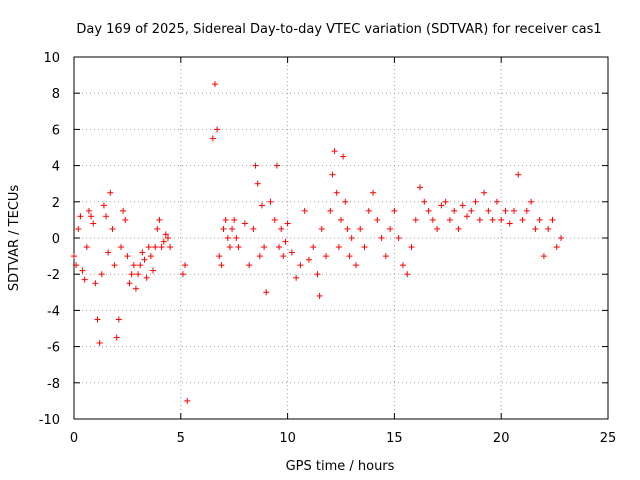  What do you see at coordinates (56, 203) in the screenshot?
I see `y-tick-label: 2` at bounding box center [56, 203].